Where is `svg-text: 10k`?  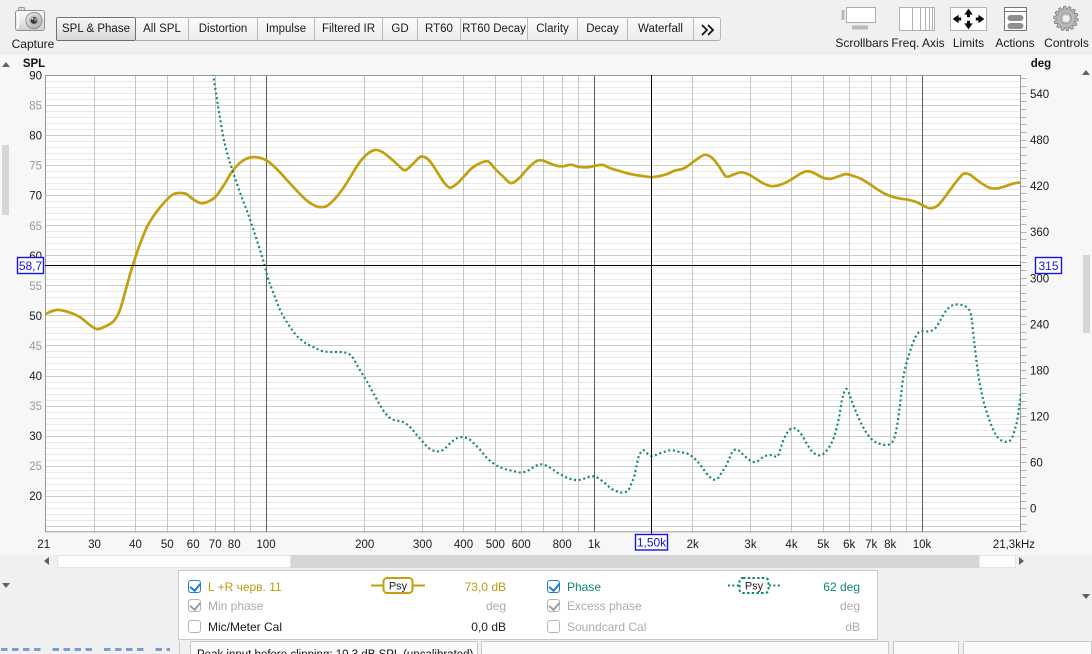
svg-text: 10k is located at coordinates (922, 545).